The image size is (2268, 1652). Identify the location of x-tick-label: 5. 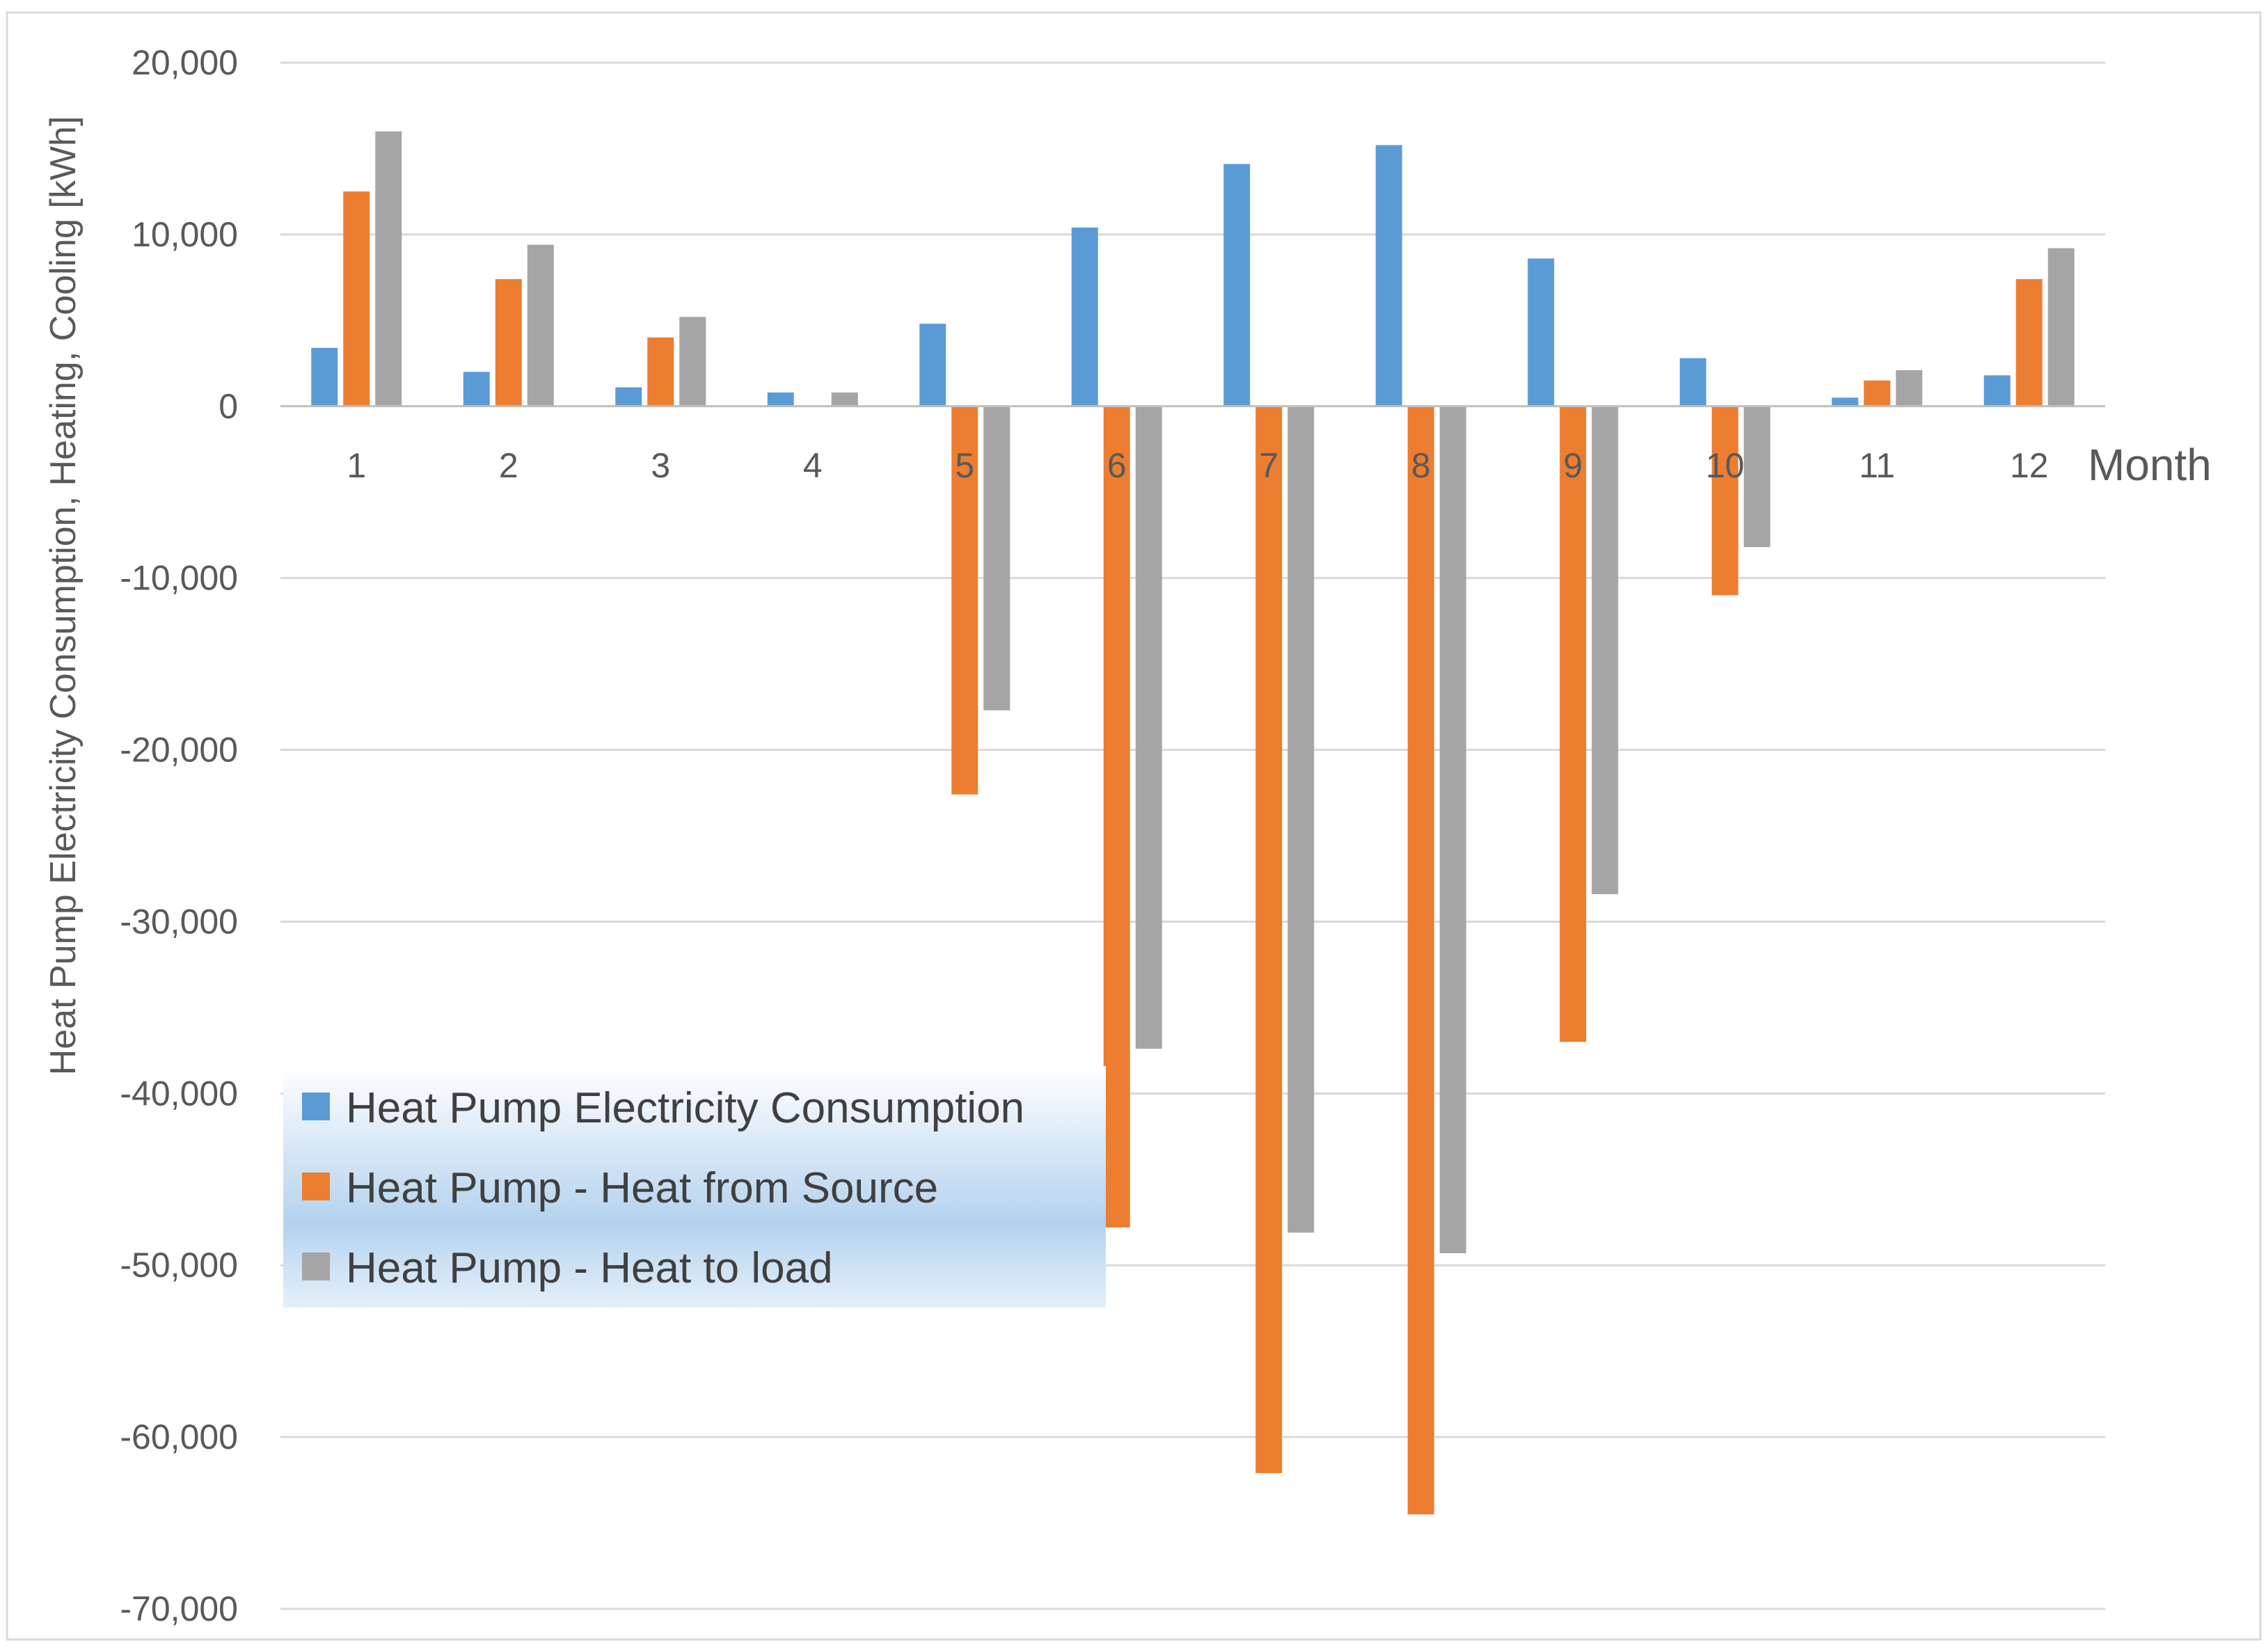
(964, 466).